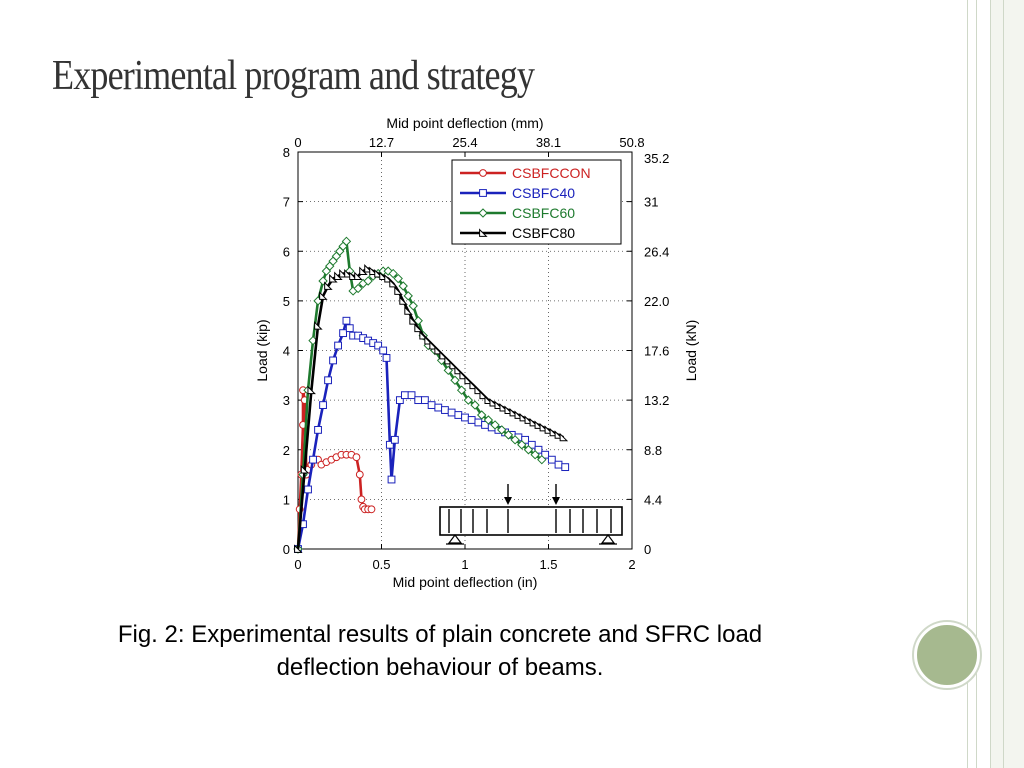 The width and height of the screenshot is (1024, 768). What do you see at coordinates (464, 564) in the screenshot?
I see `x-tick-label: 1` at bounding box center [464, 564].